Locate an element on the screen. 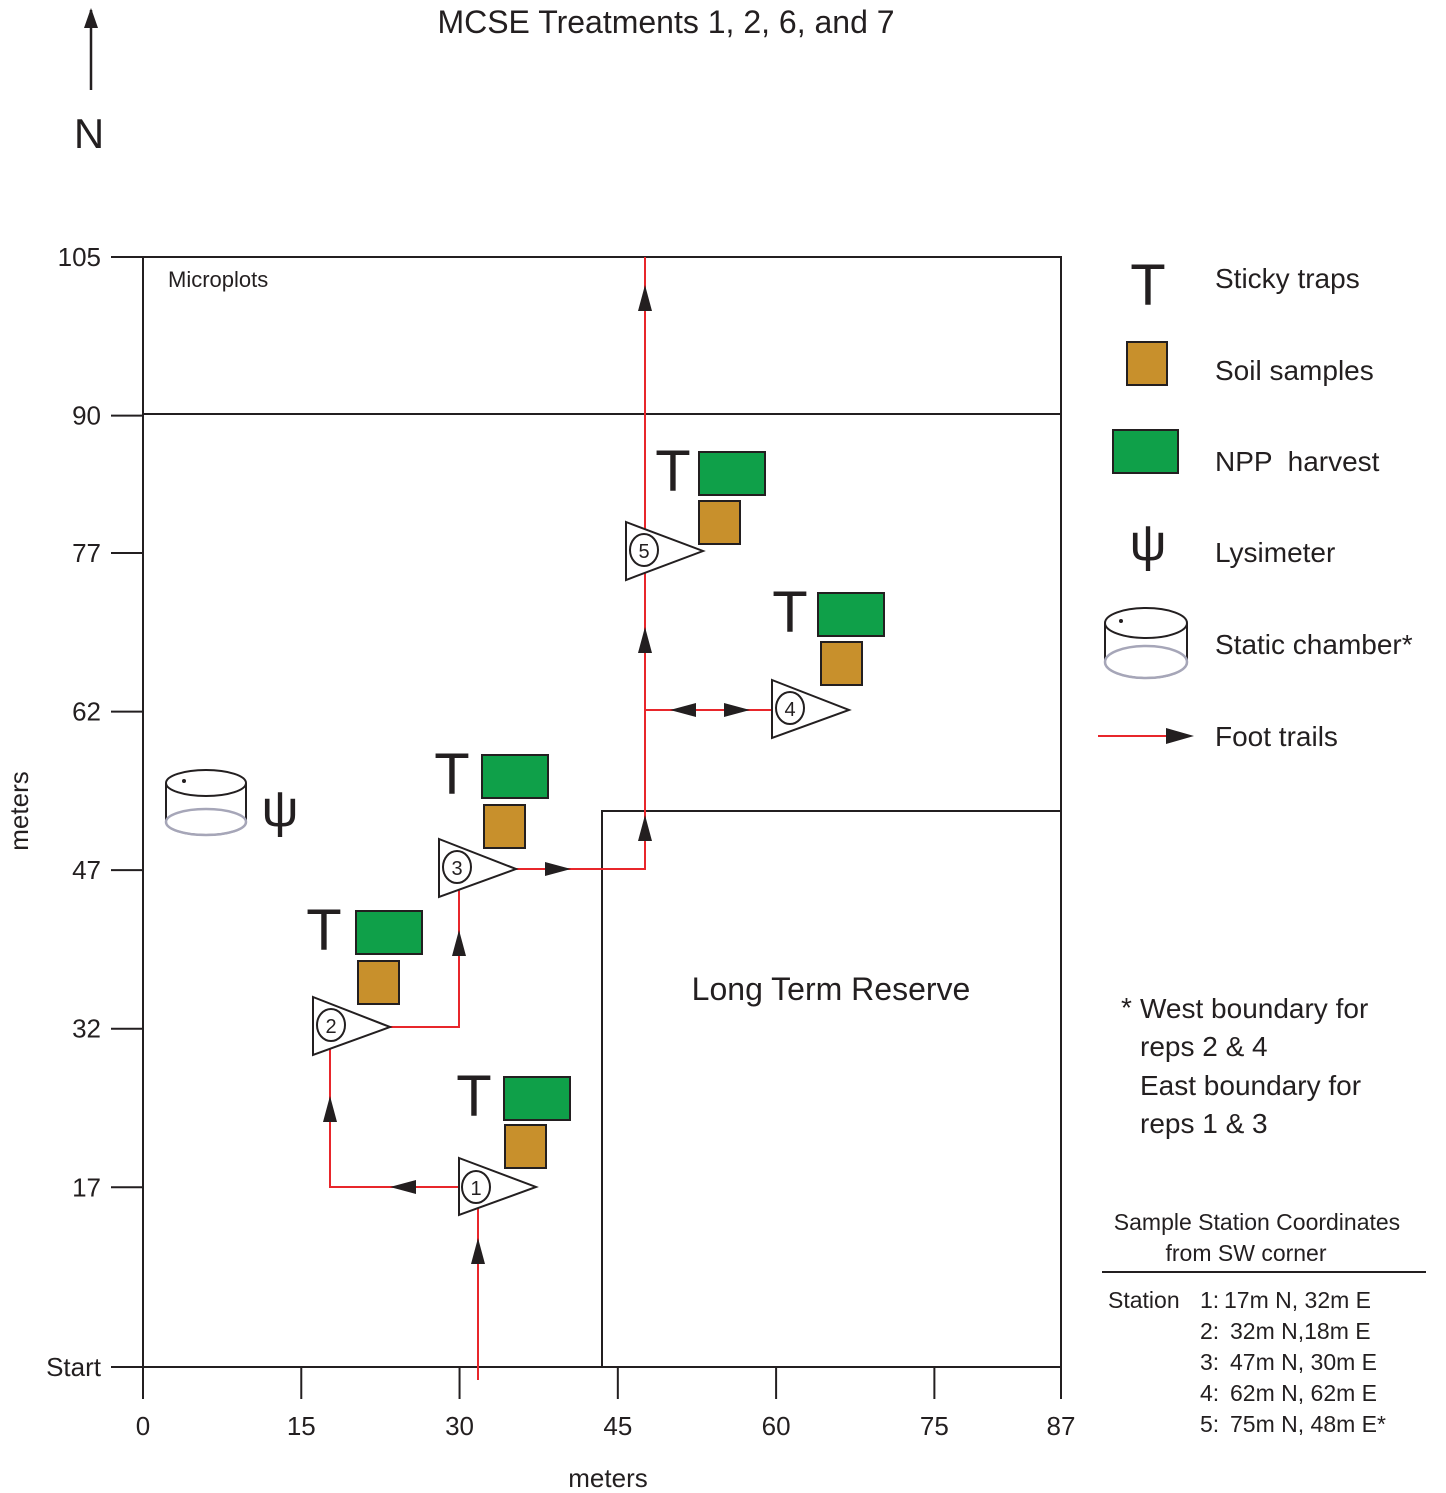  legend-npp-harvest: NPP harvest is located at coordinates (1297, 461).